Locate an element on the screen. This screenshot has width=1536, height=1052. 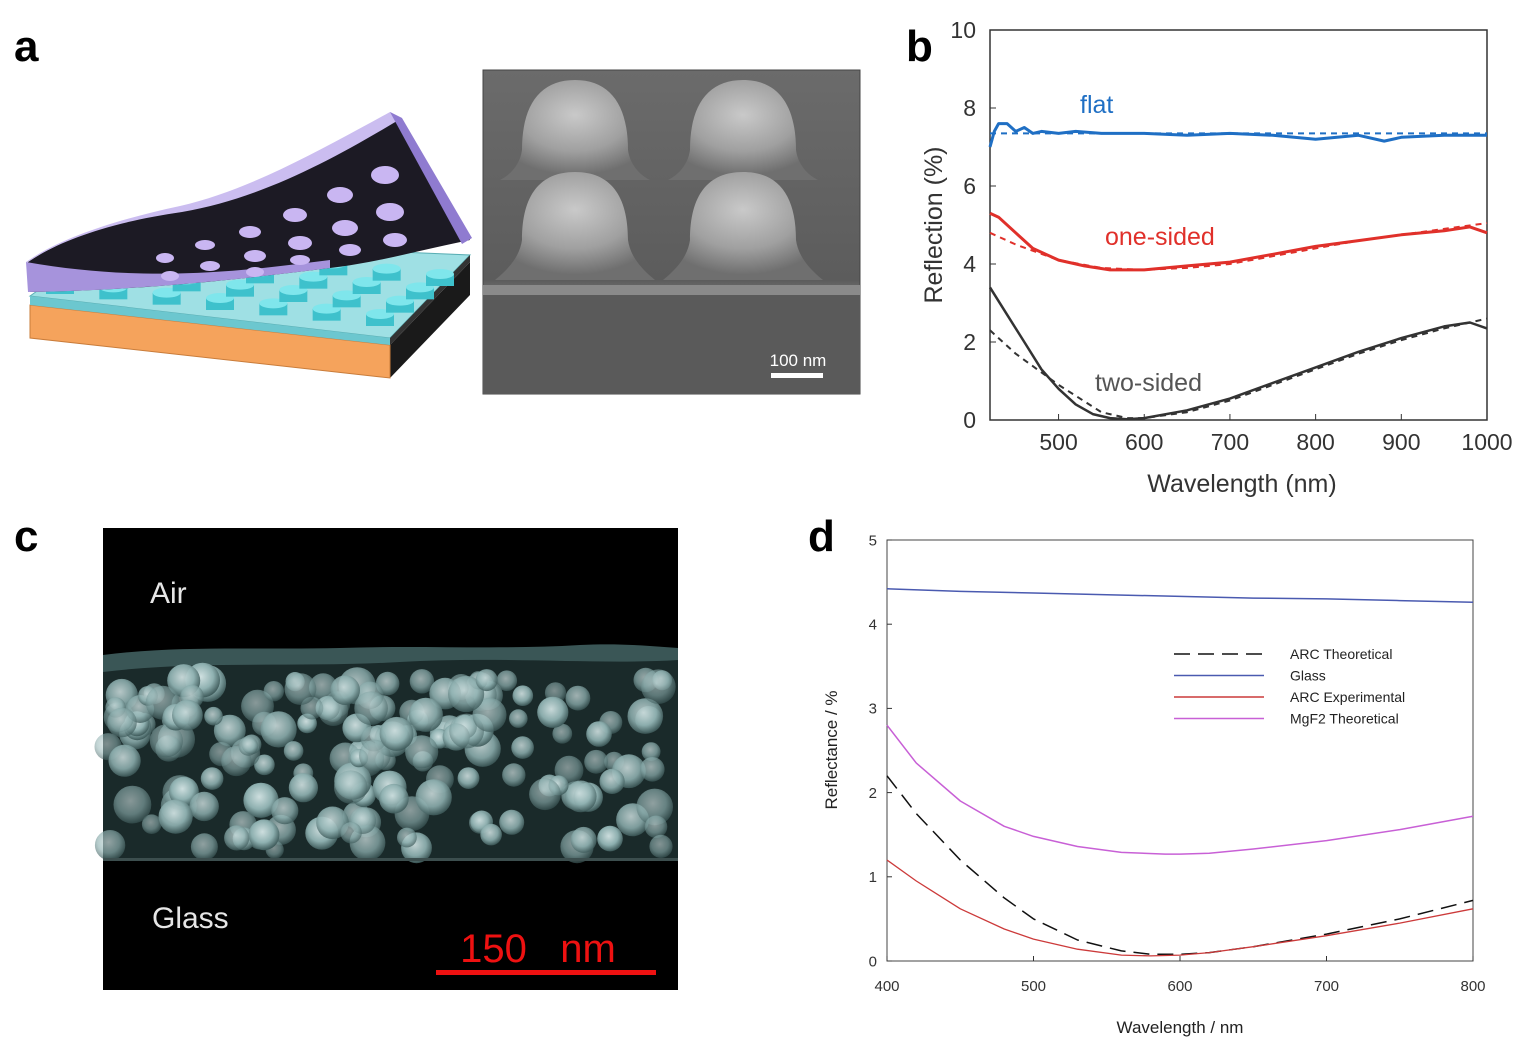
legend-label: ARC Experimental is located at coordinates (1347, 697).